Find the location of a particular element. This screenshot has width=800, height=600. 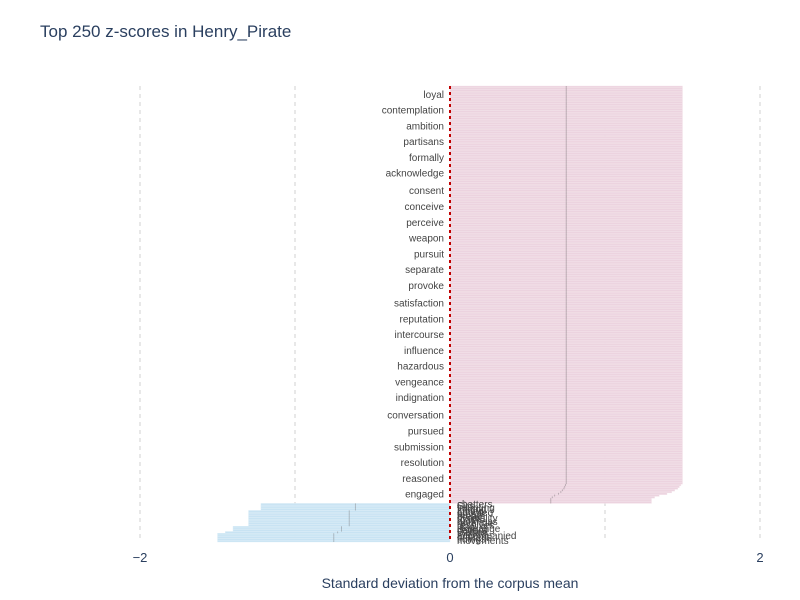

bar-label: influence is located at coordinates (424, 351).